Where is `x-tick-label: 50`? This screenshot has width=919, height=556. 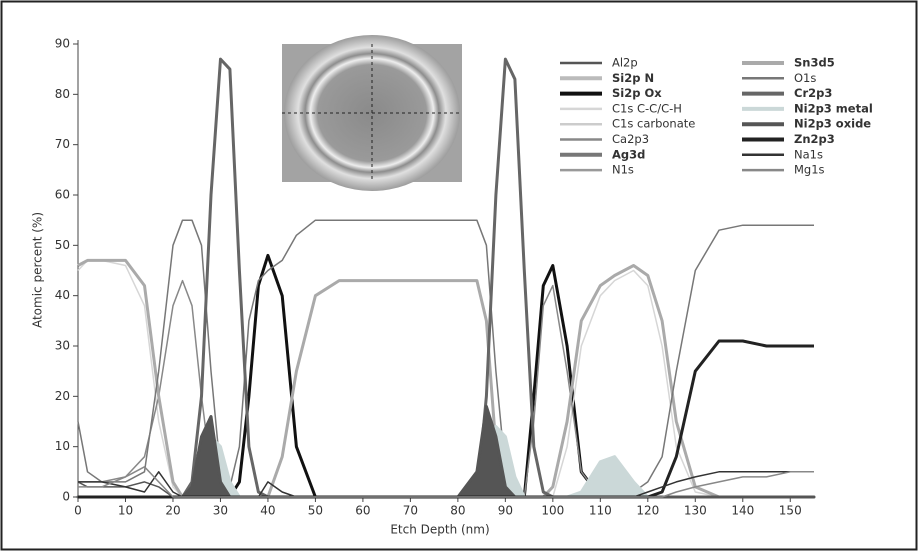 x-tick-label: 50 is located at coordinates (315, 511).